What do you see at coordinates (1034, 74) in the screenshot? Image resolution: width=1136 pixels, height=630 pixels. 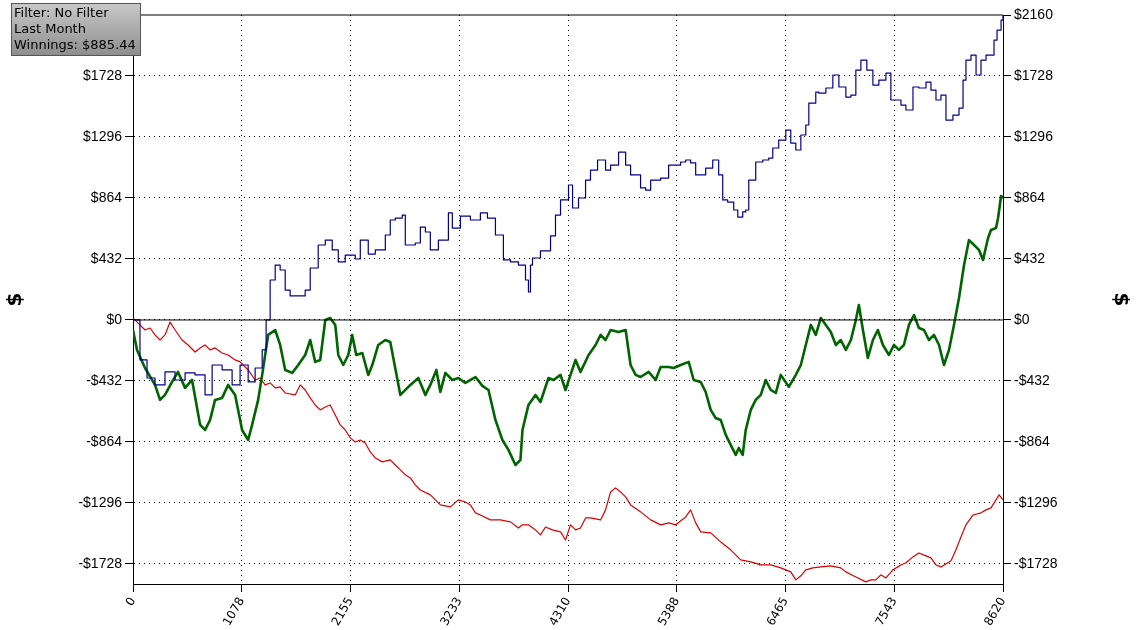 I see `y2-tick-label: $1728` at bounding box center [1034, 74].